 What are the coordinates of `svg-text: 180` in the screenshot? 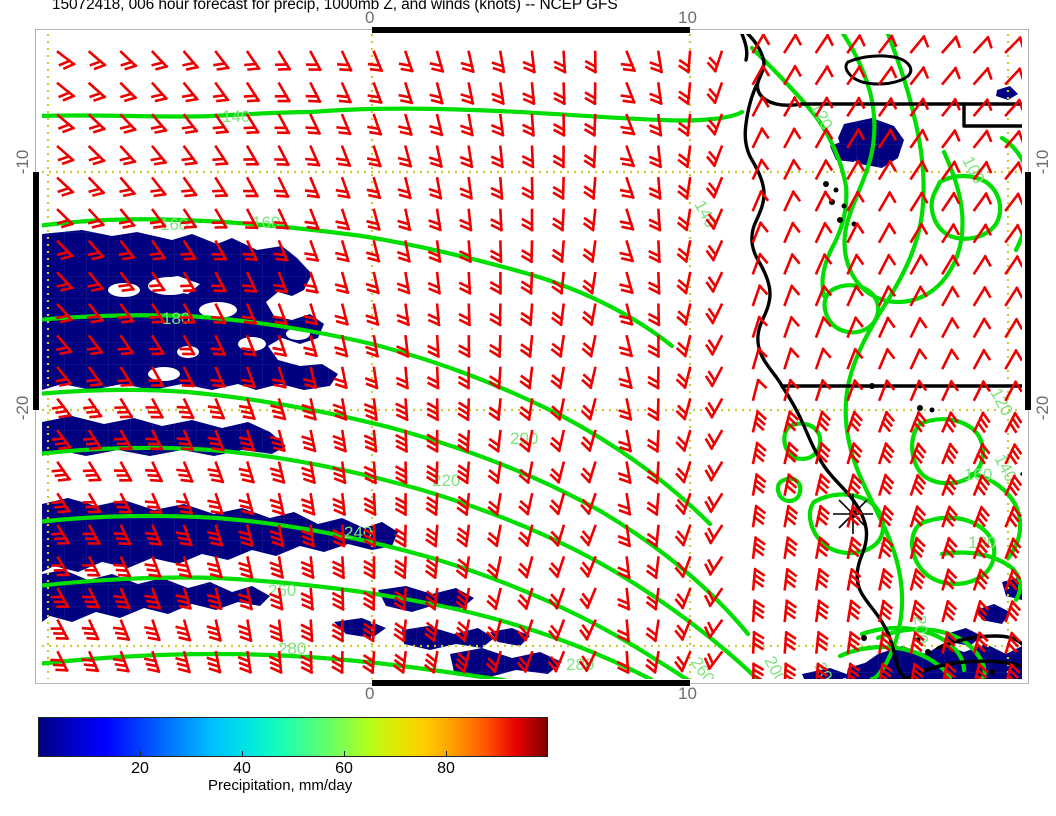 It's located at (982, 542).